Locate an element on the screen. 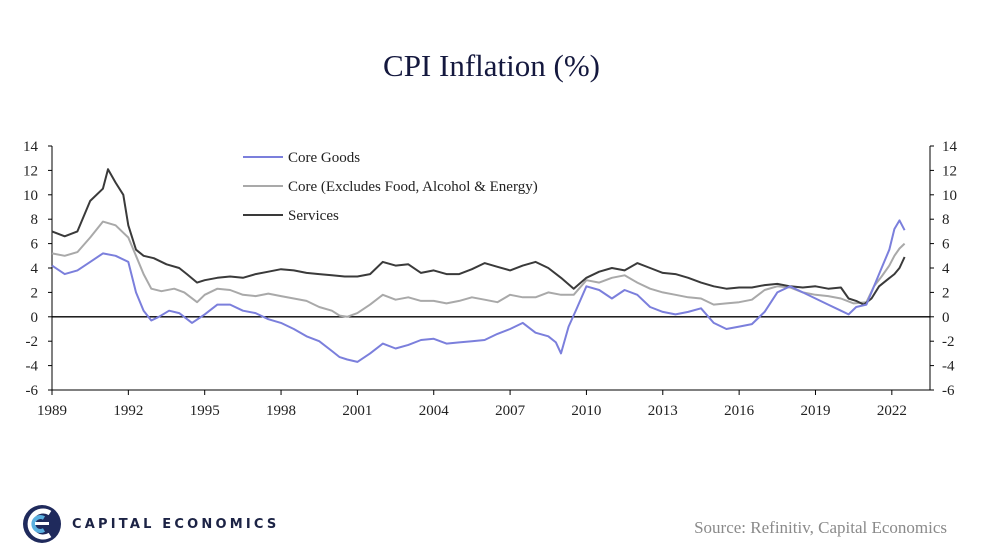 Image resolution: width=983 pixels, height=559 pixels. capital-economics-logo: CAPITAL ECONOMICS is located at coordinates (149, 524).